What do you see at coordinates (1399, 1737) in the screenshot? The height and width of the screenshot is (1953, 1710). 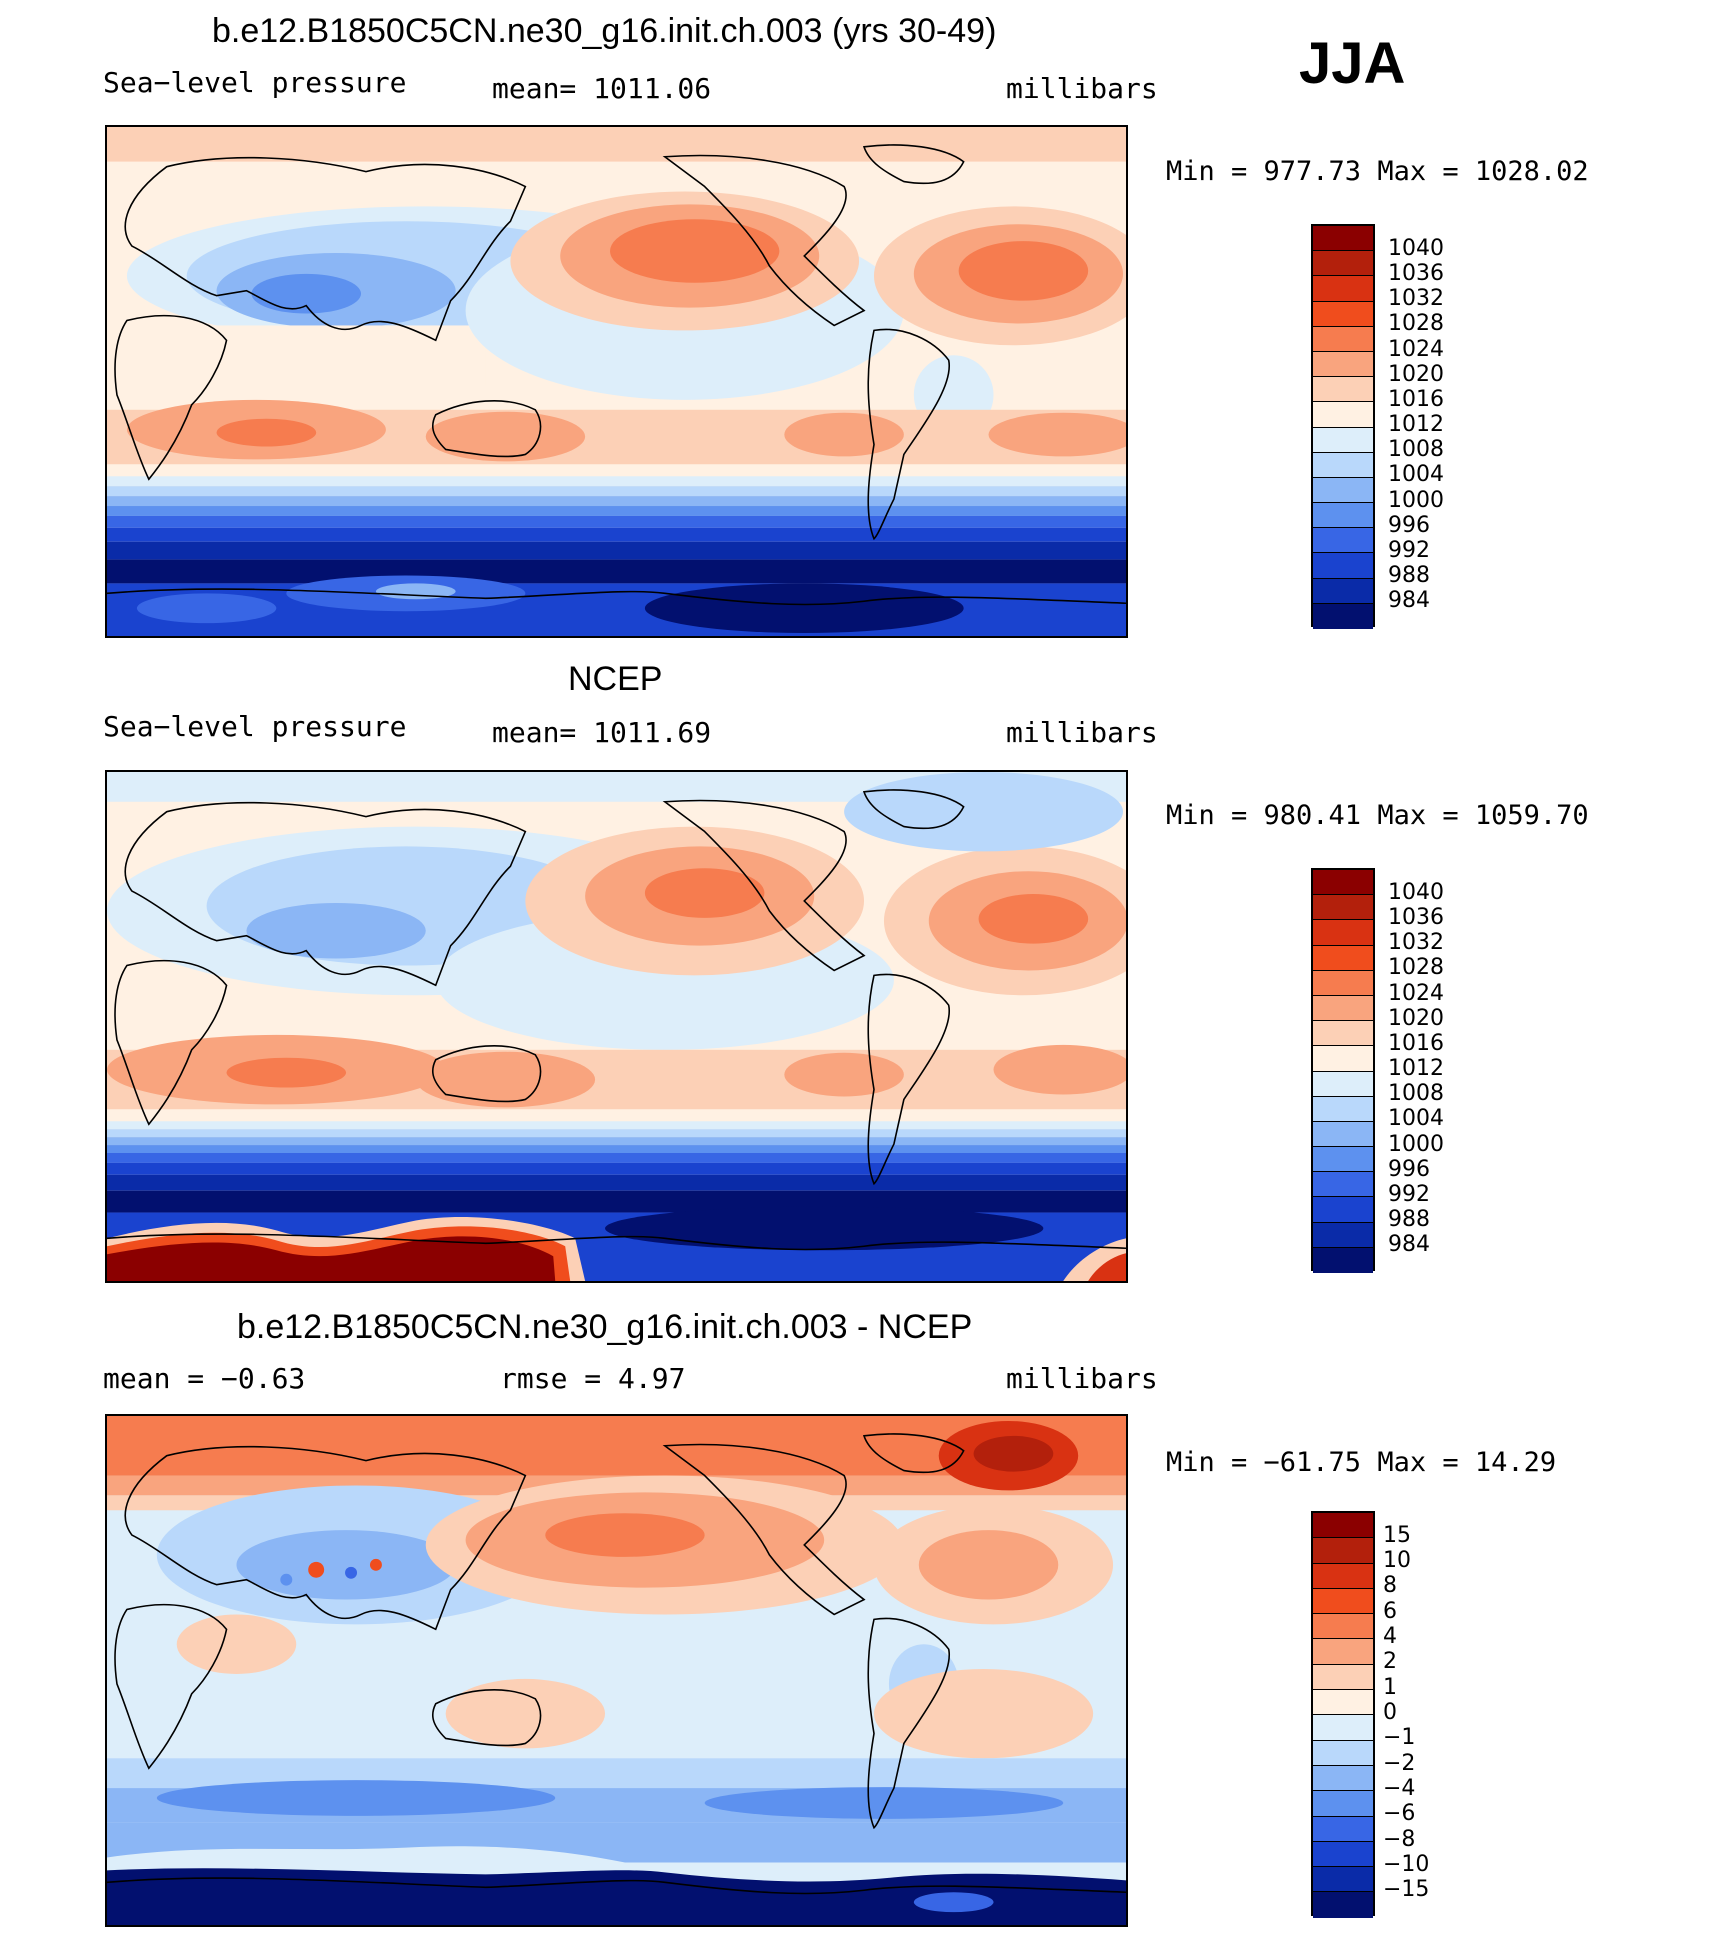 I see `colorbar-label: −1` at bounding box center [1399, 1737].